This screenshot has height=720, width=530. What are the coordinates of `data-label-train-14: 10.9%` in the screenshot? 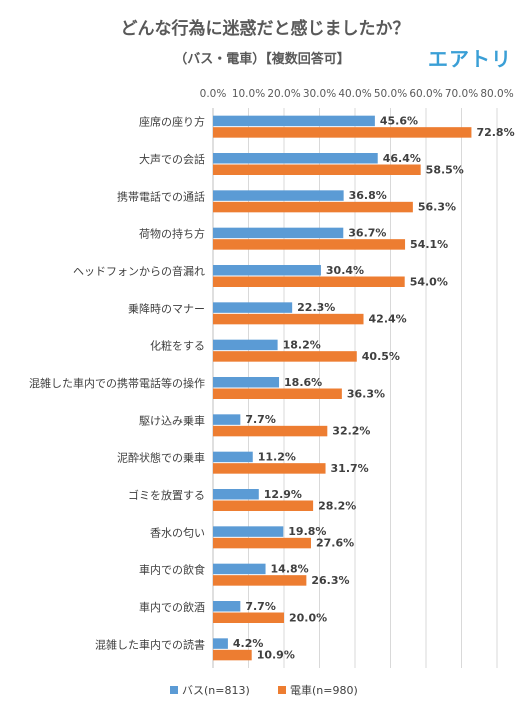 It's located at (276, 655).